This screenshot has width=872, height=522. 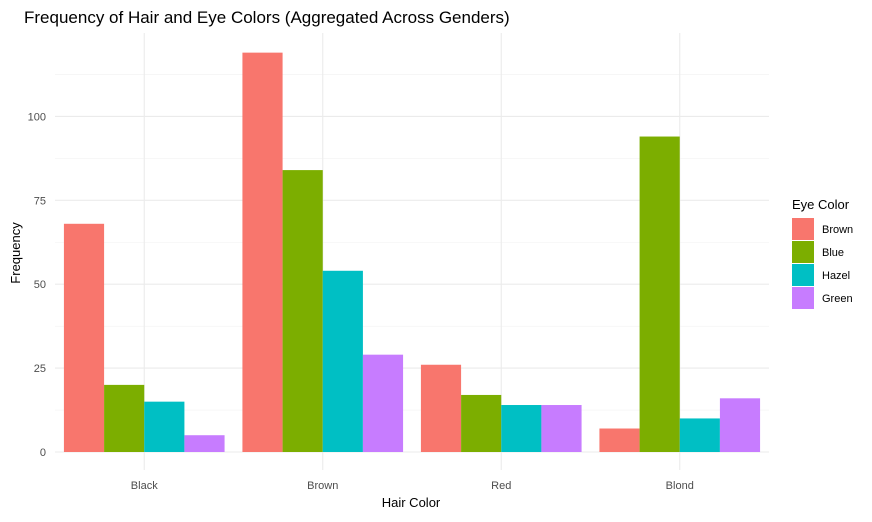 I want to click on legend-key-brown, so click(x=803, y=229).